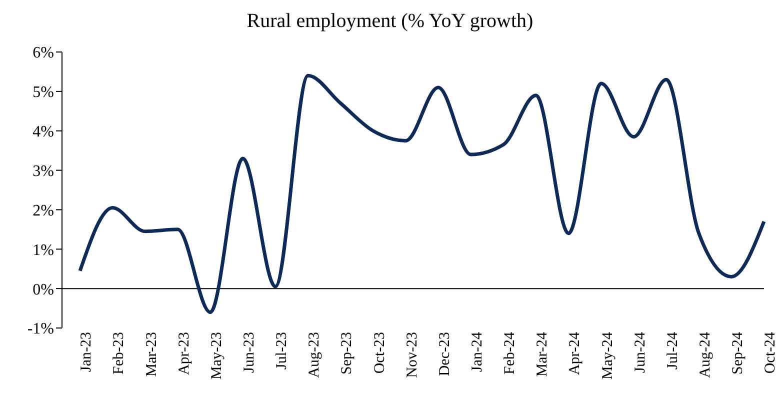 Image resolution: width=780 pixels, height=413 pixels. Describe the element at coordinates (43, 250) in the screenshot. I see `y-tick-label: 1%` at that location.